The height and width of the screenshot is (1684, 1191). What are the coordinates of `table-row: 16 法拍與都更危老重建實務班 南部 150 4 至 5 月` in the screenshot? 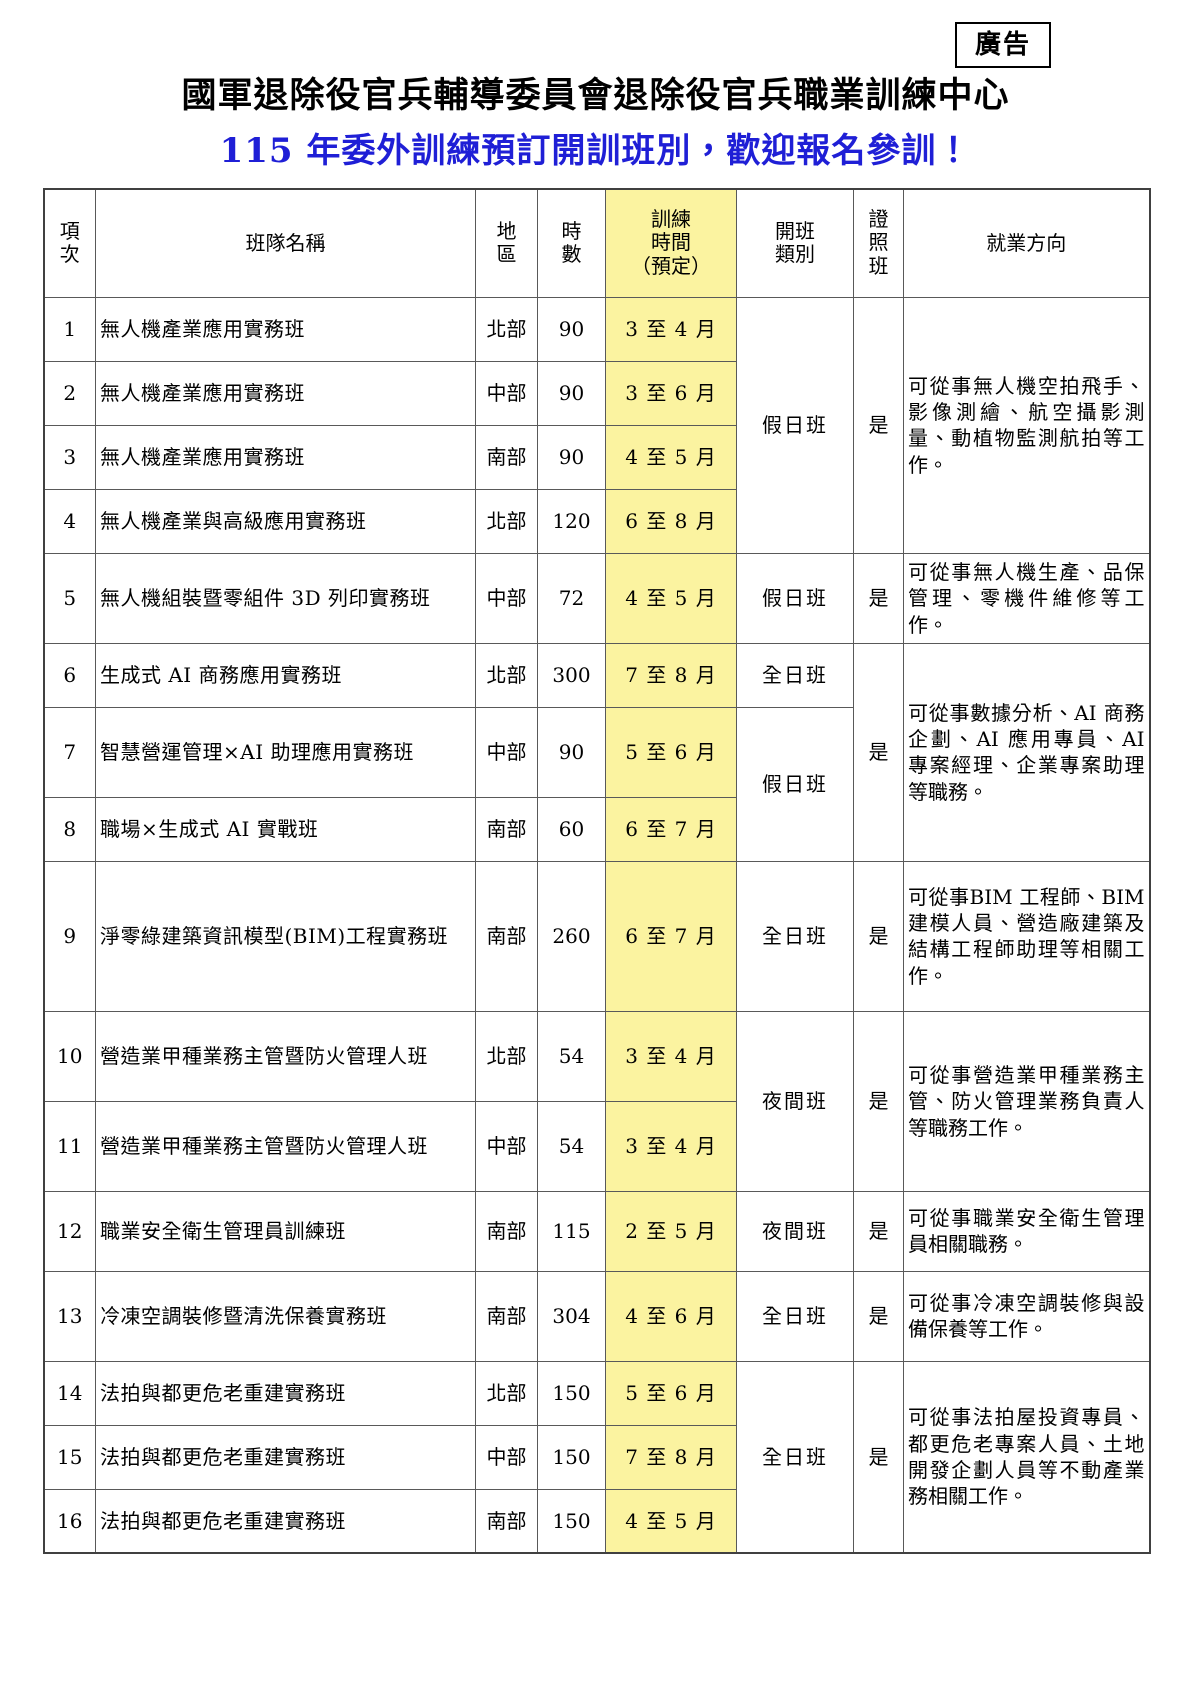 It's located at (596, 1521).